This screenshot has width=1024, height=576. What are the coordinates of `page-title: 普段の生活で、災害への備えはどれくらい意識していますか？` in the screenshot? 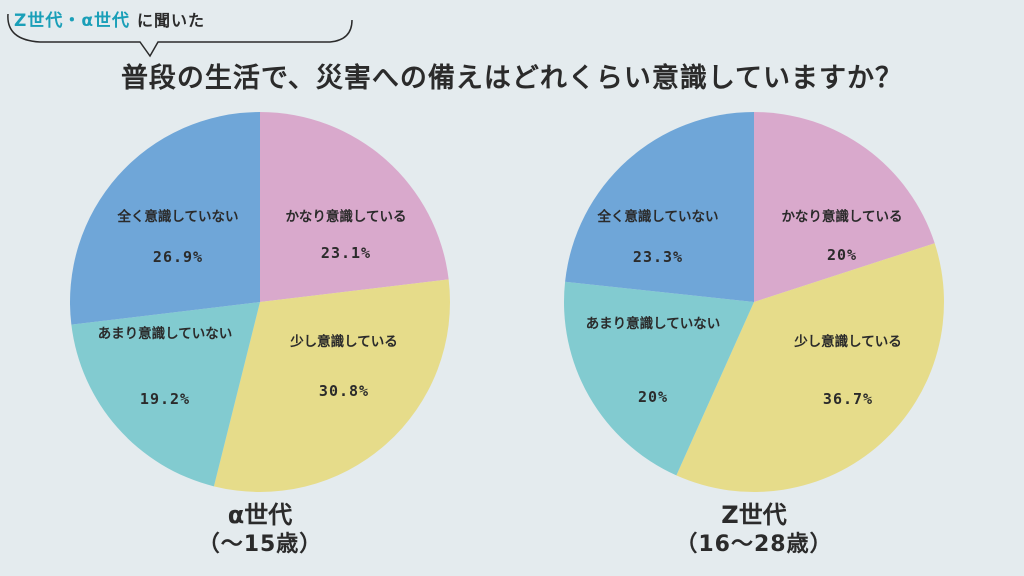 It's located at (512, 78).